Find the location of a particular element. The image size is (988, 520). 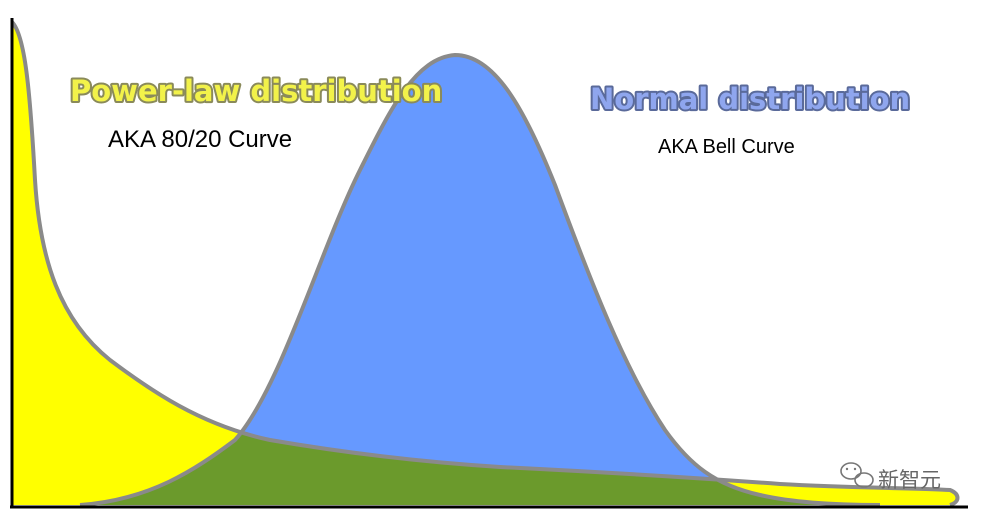

power-law-subtitle: AKA 80/20 Curve is located at coordinates (200, 139).